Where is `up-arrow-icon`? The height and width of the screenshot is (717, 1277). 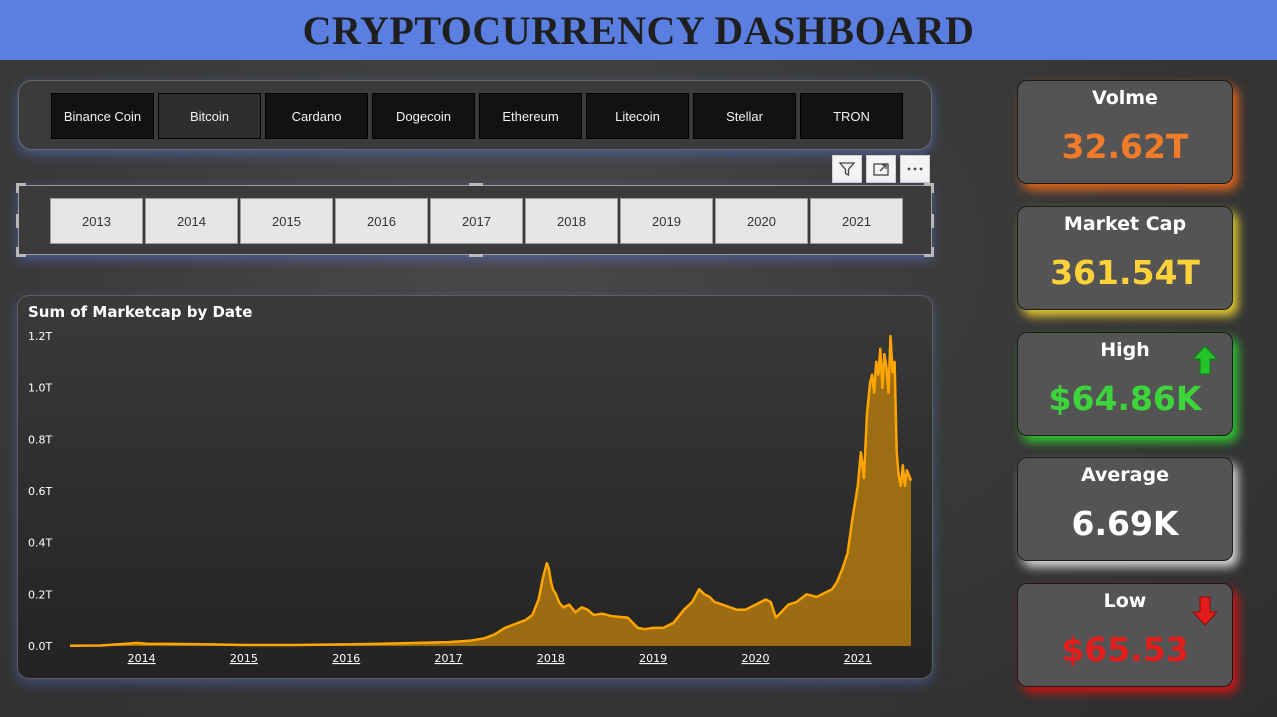
up-arrow-icon is located at coordinates (1205, 362).